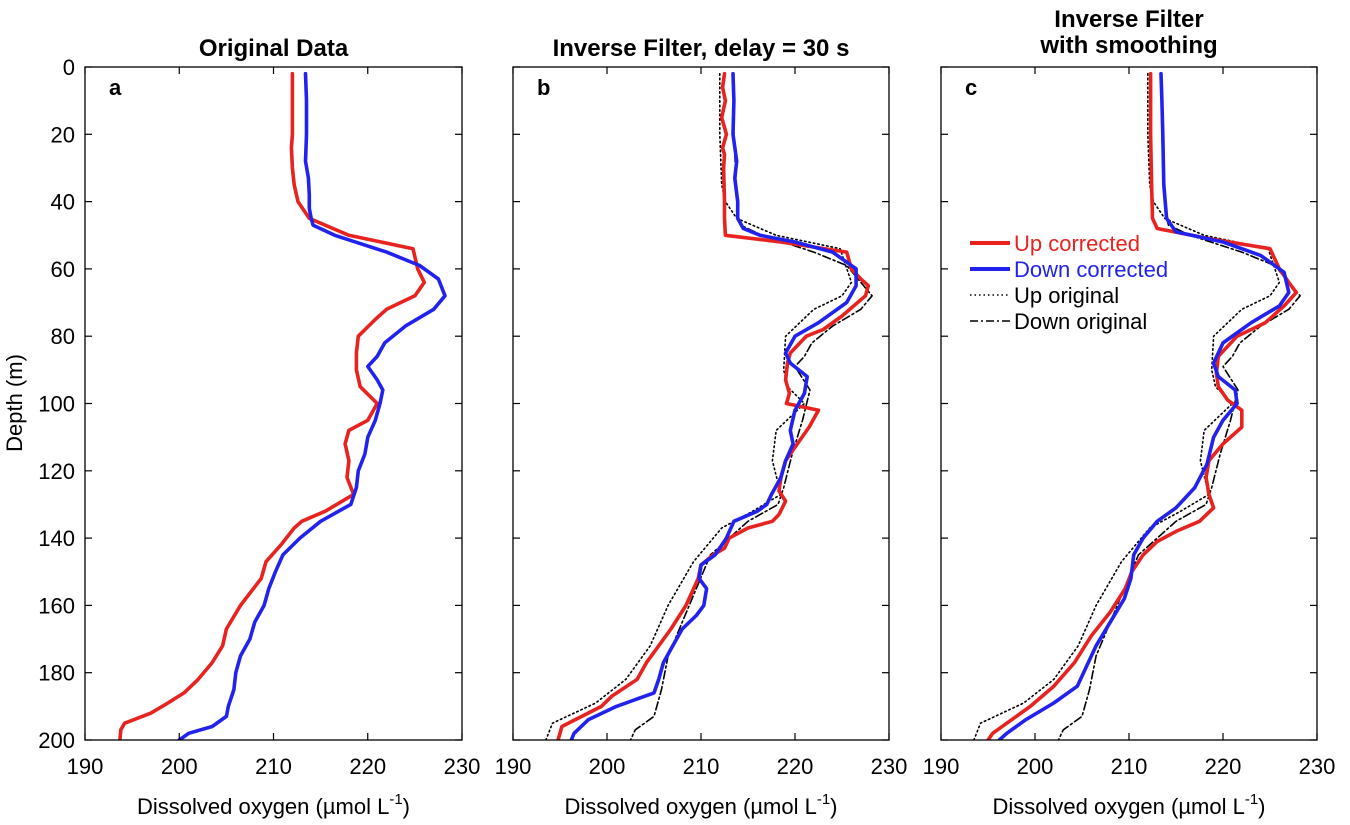 The width and height of the screenshot is (1350, 825). Describe the element at coordinates (971, 87) in the screenshot. I see `panel-letter: c` at that location.